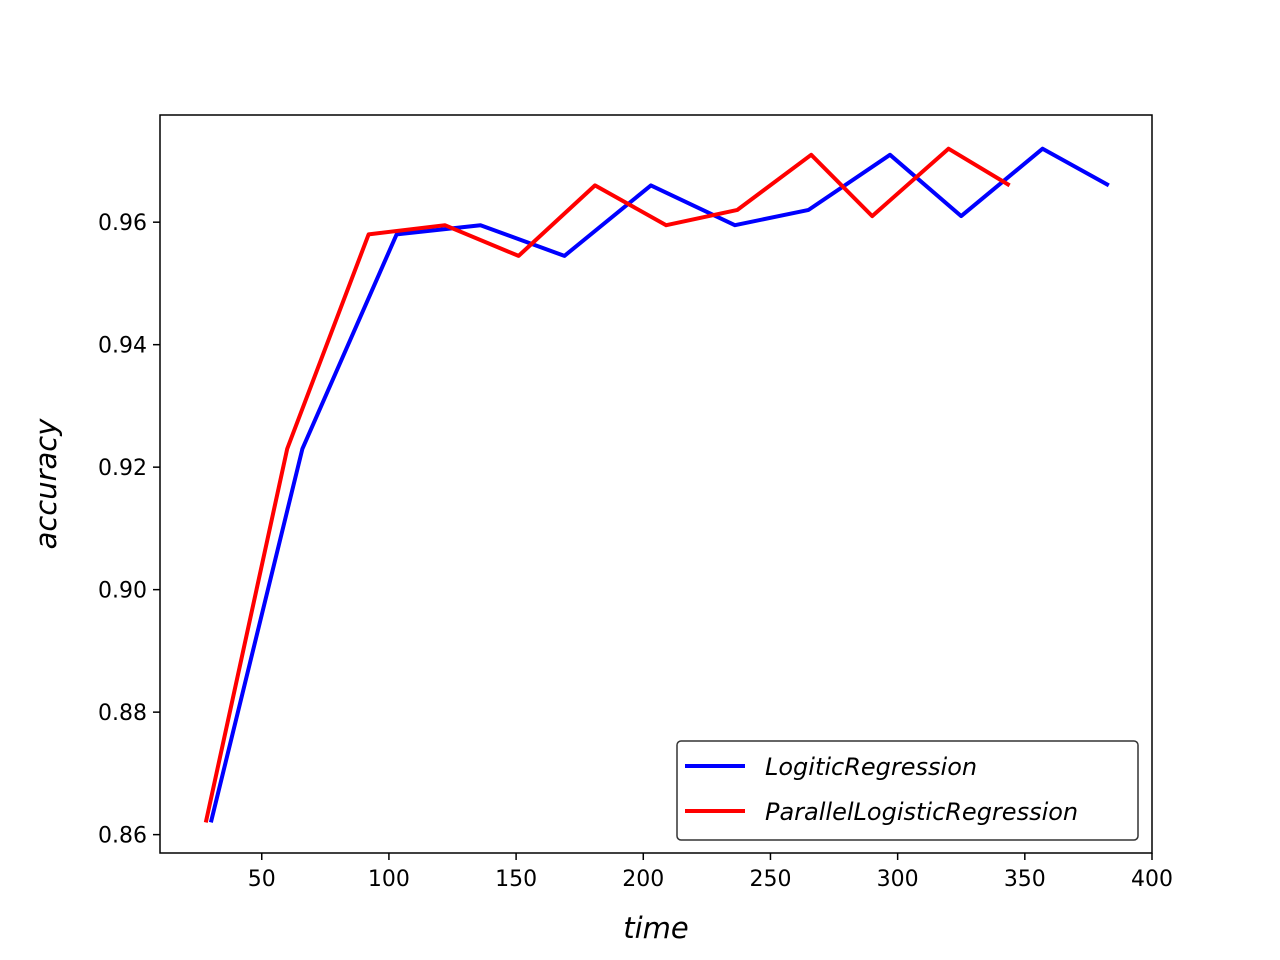 This screenshot has height=960, width=1280. What do you see at coordinates (871, 767) in the screenshot?
I see `legend-label-logitic: LogiticRegression` at bounding box center [871, 767].